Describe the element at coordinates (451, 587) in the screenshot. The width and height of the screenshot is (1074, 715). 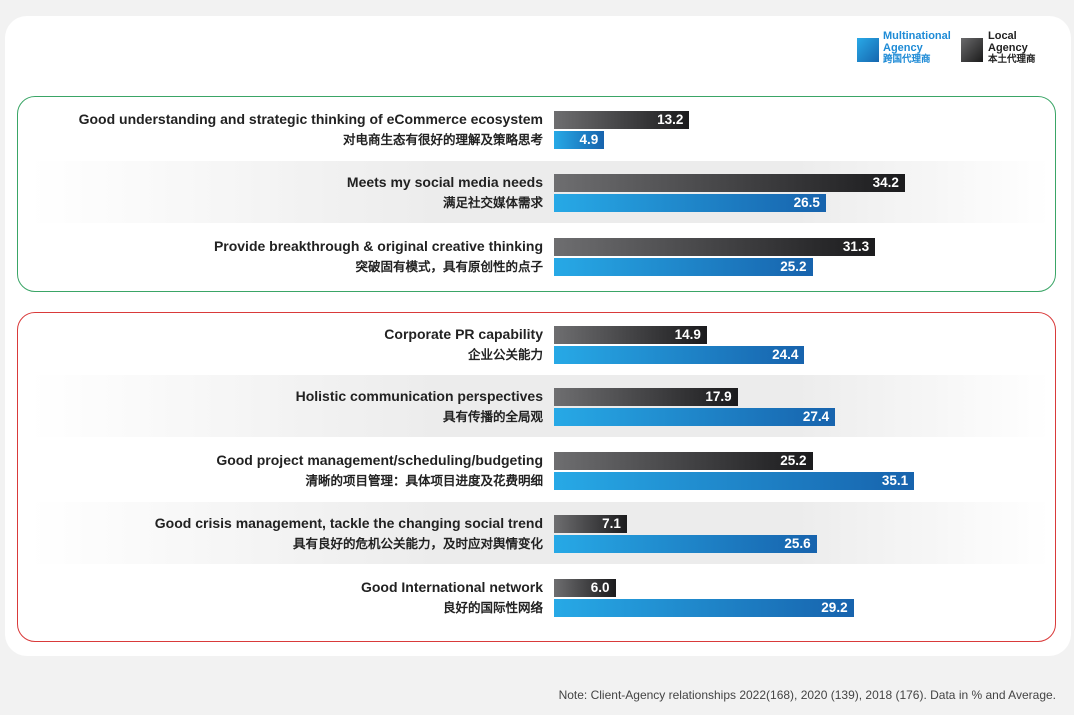
I see `category-label-en: Good International network` at that location.